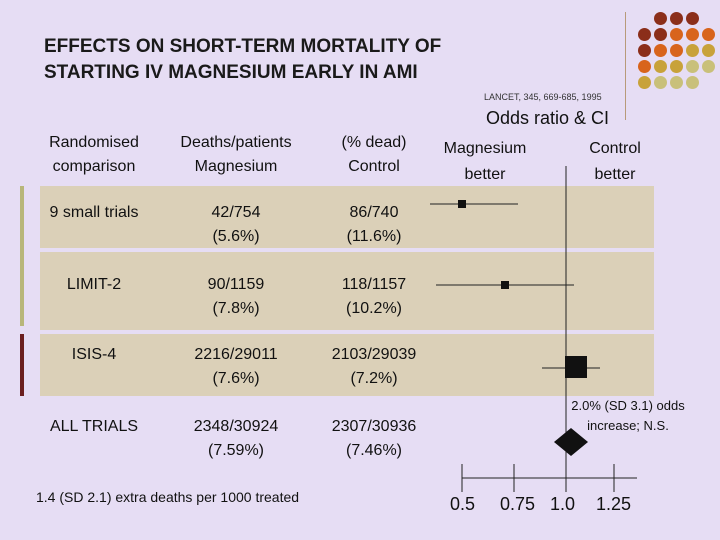  What do you see at coordinates (236, 450) in the screenshot?
I see `magnesium-percent: (7.59%)` at bounding box center [236, 450].